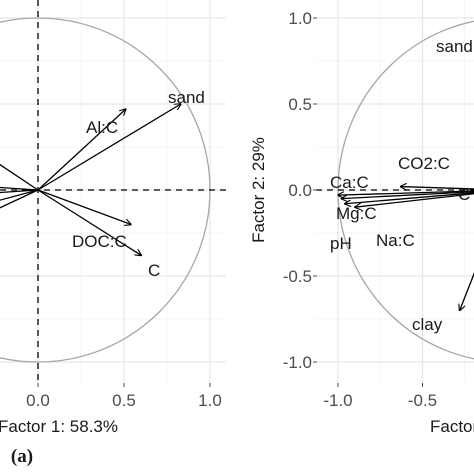  I want to click on vector-label: Mg:C, so click(356, 213).